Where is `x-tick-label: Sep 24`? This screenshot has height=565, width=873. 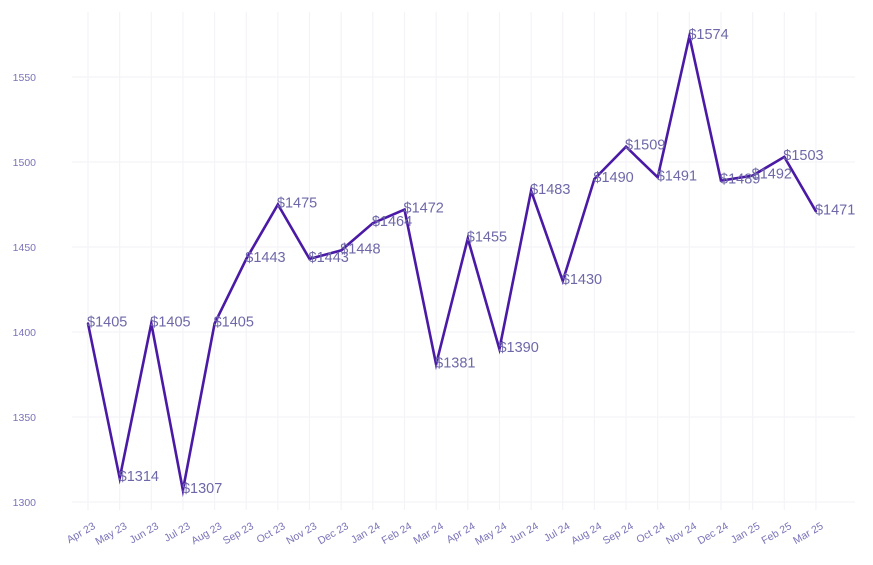
x-tick-label: Sep 24 is located at coordinates (618, 533).